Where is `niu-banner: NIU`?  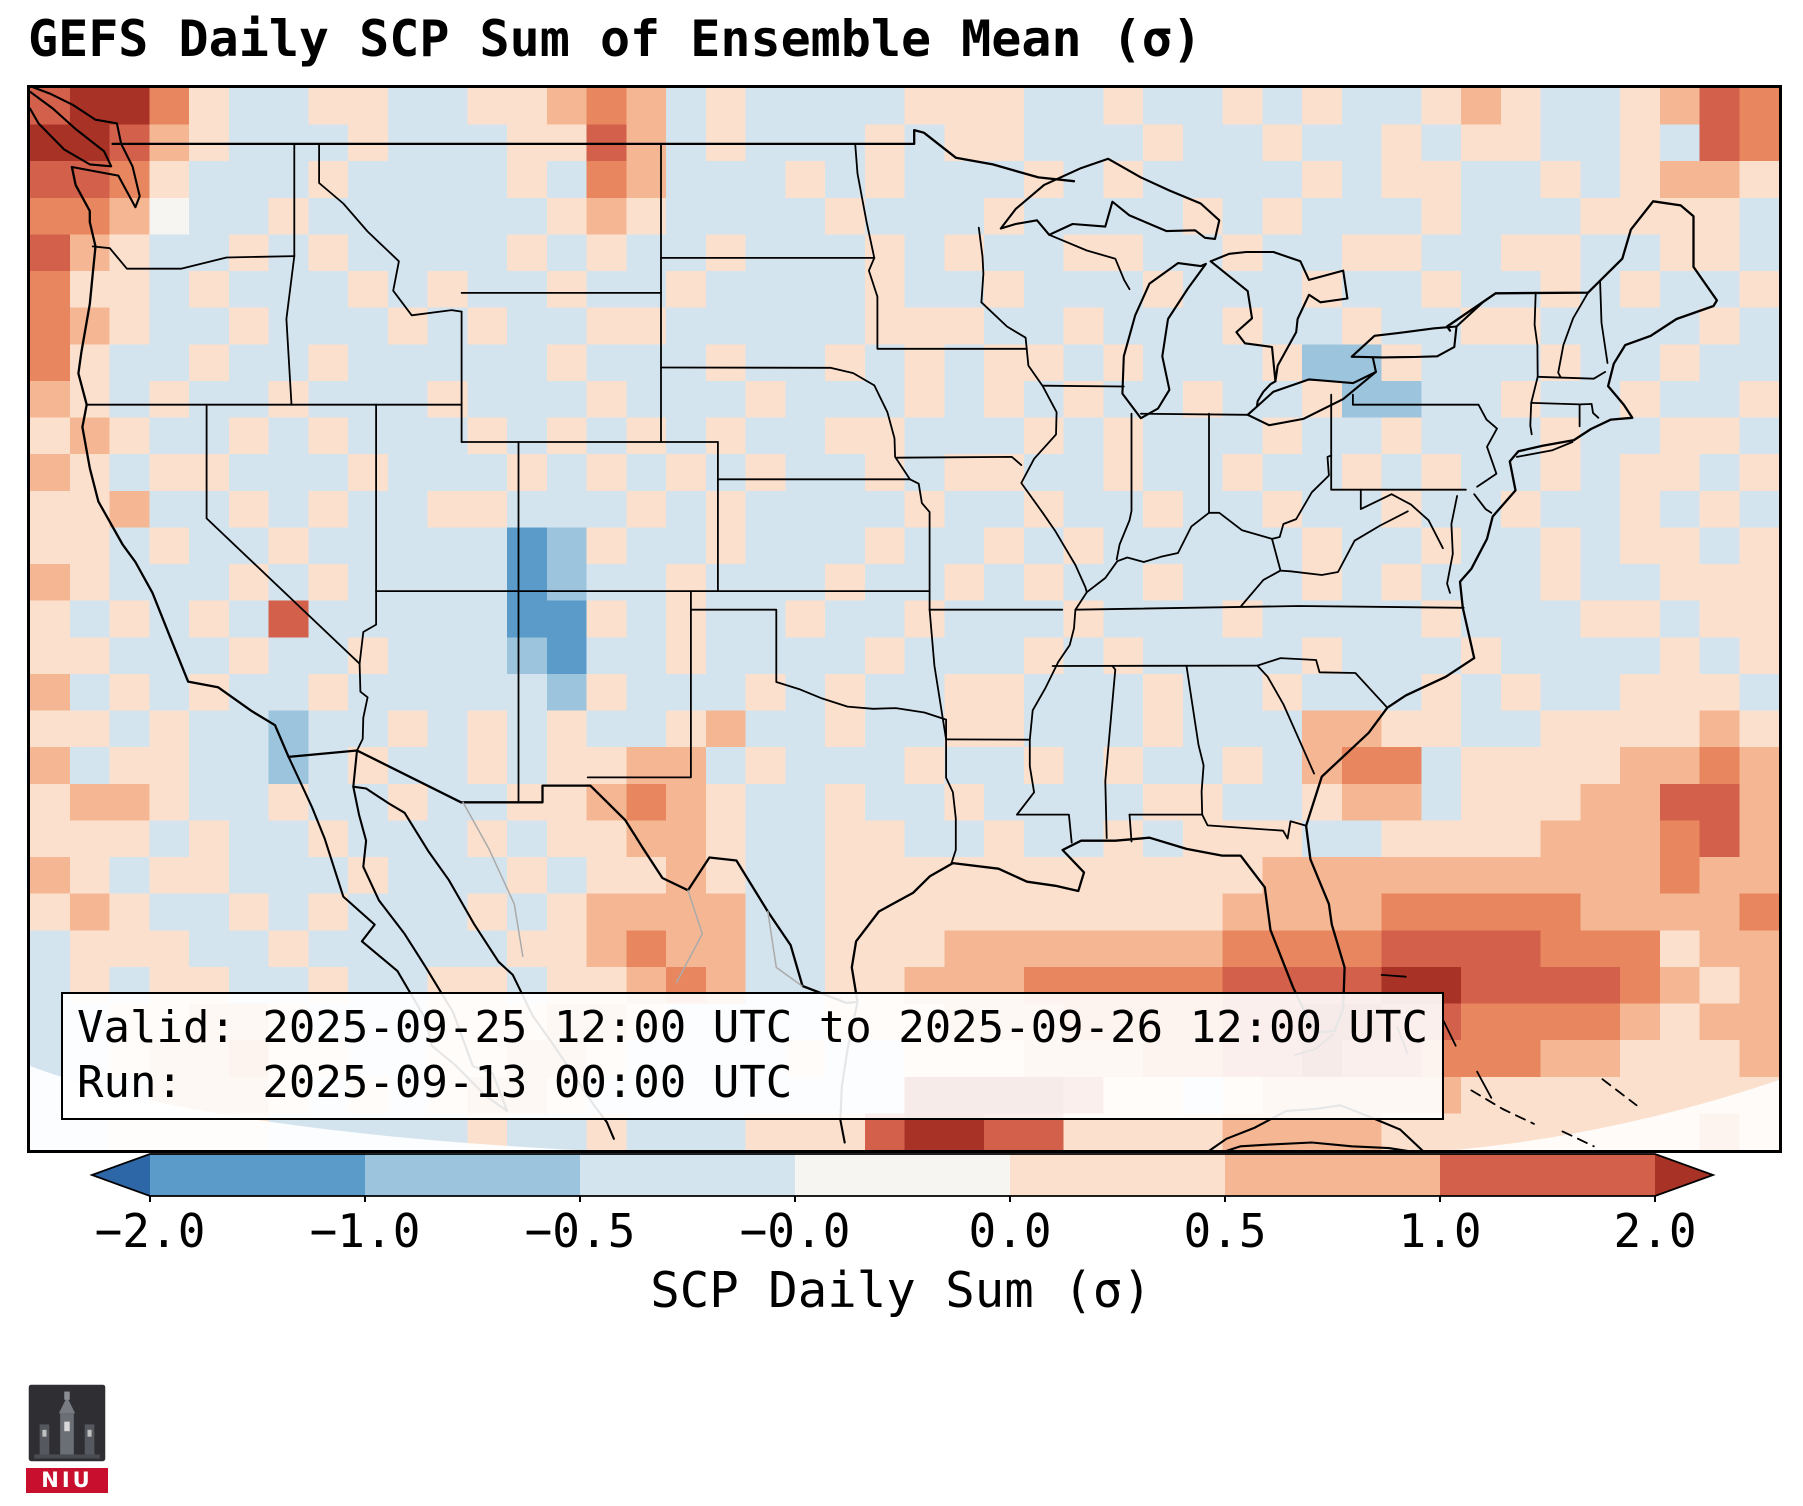
niu-banner: NIU is located at coordinates (67, 1480).